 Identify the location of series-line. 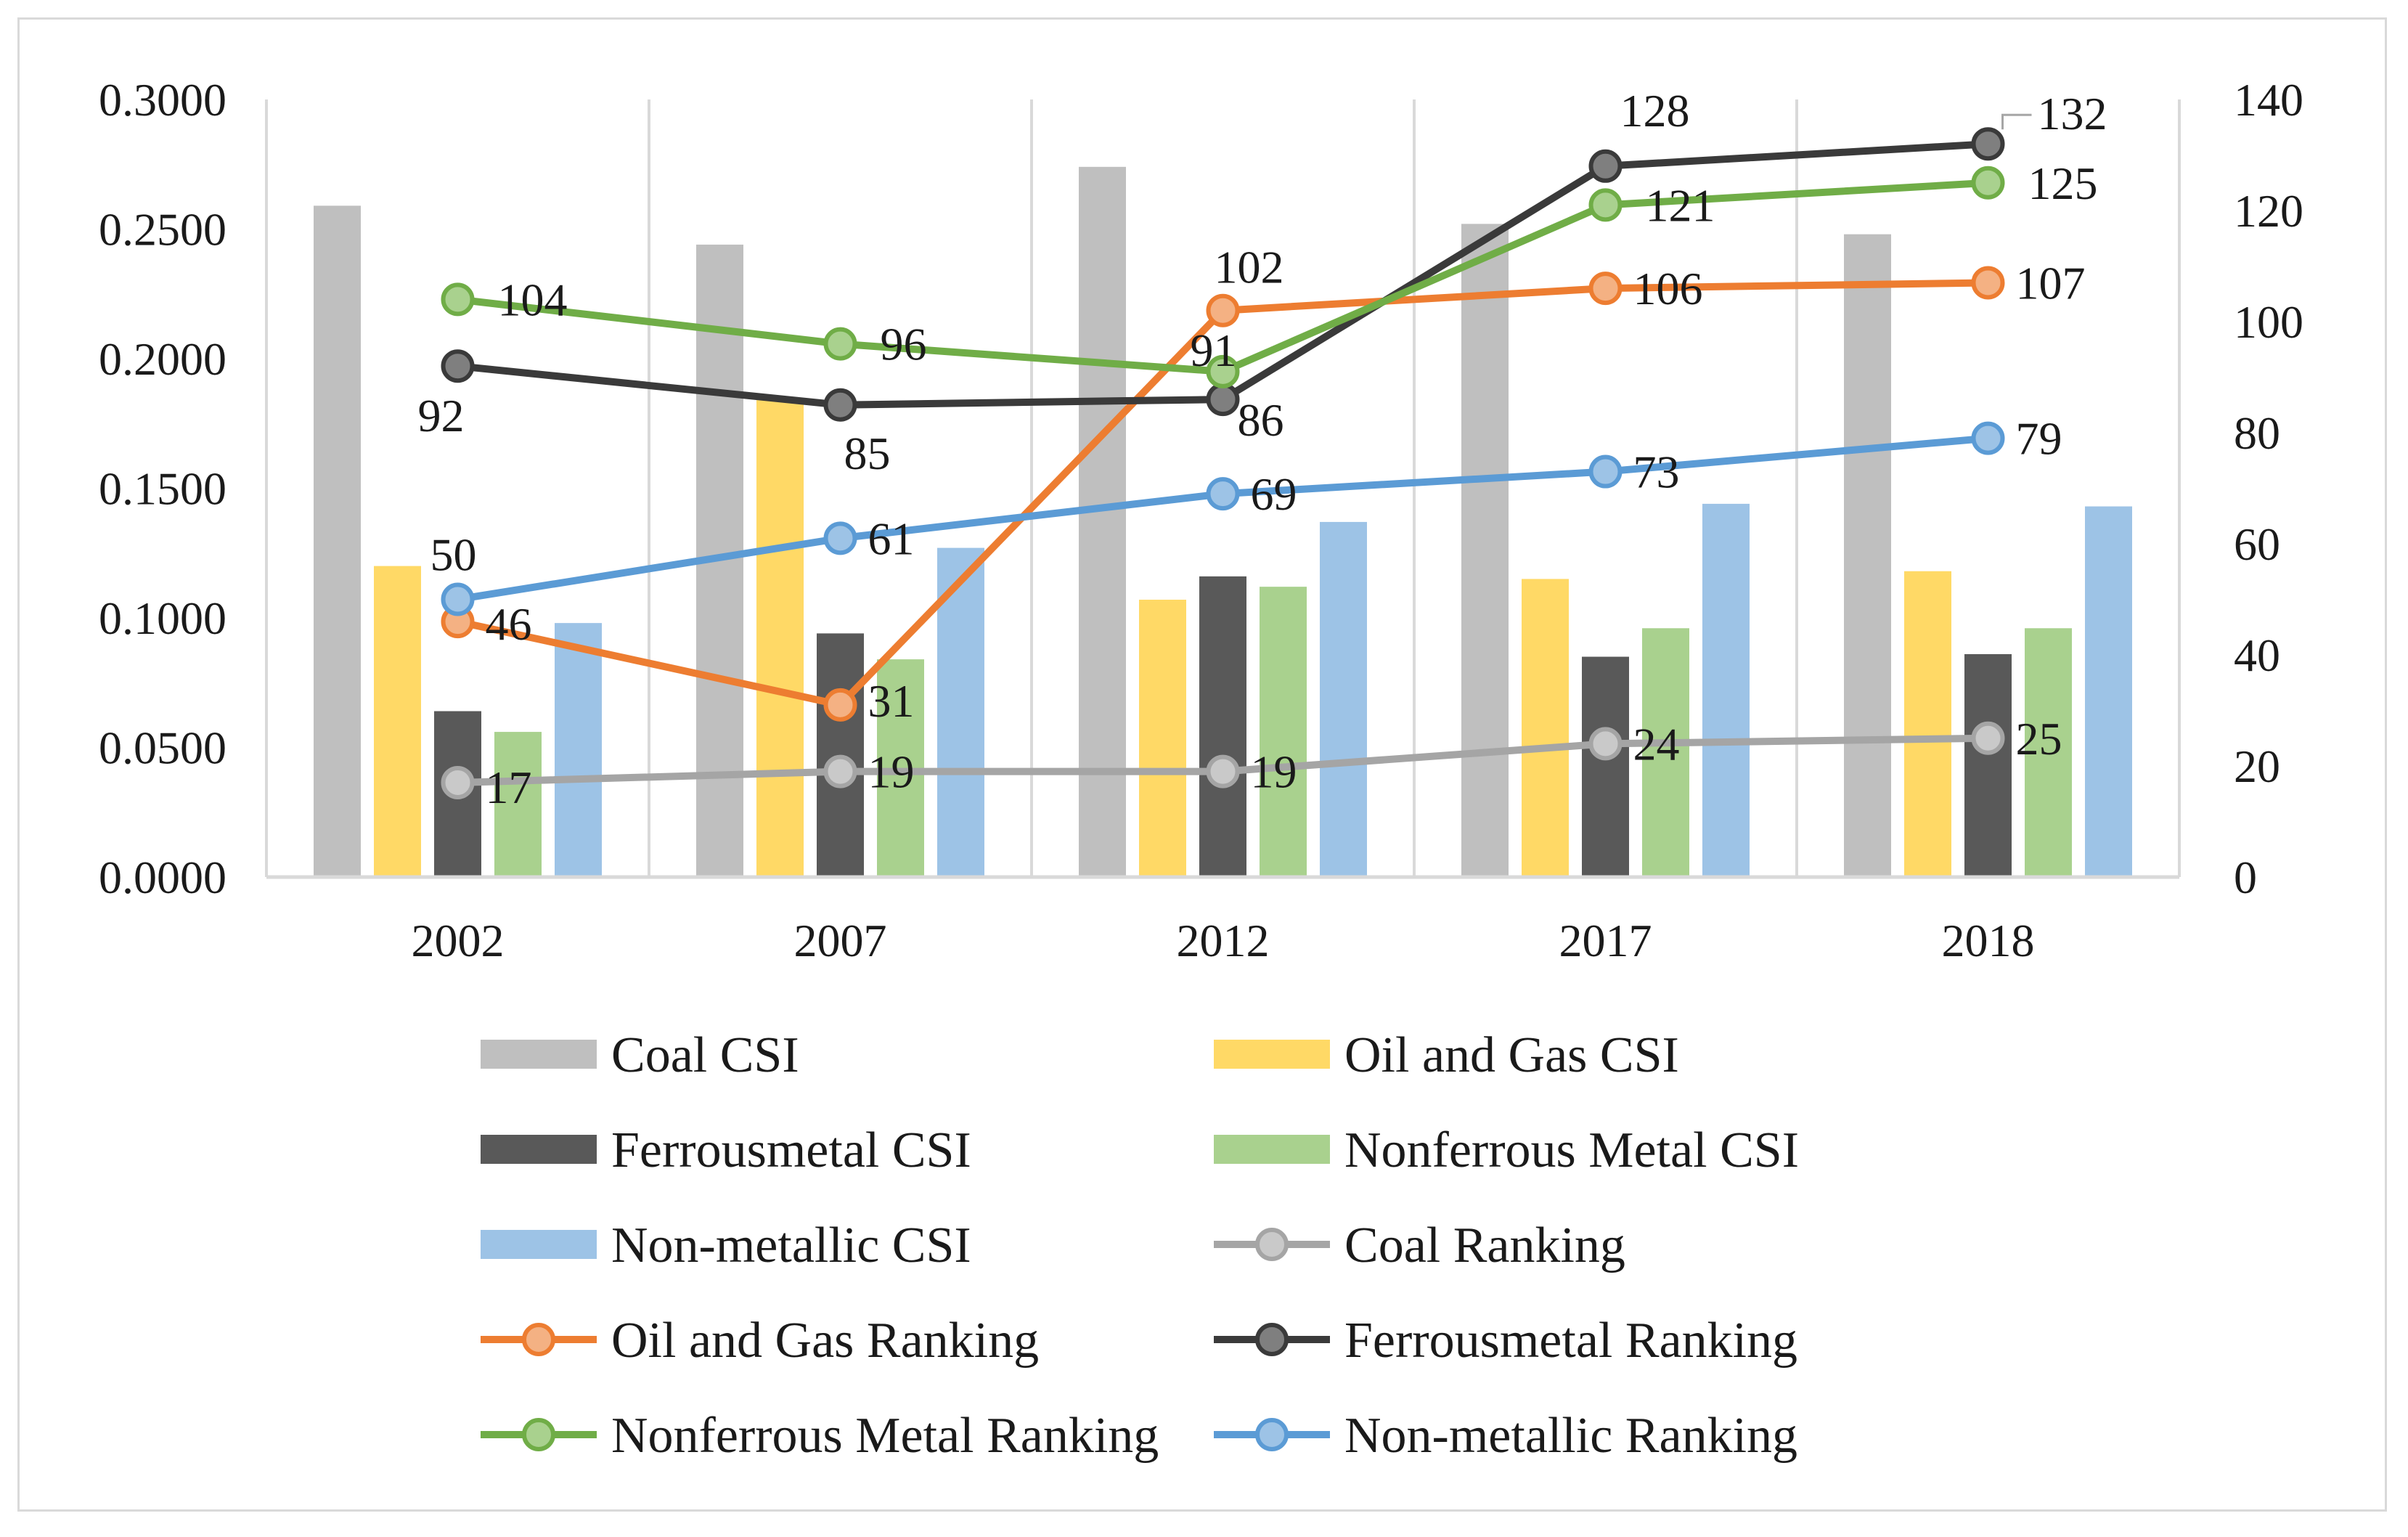
(1223, 518).